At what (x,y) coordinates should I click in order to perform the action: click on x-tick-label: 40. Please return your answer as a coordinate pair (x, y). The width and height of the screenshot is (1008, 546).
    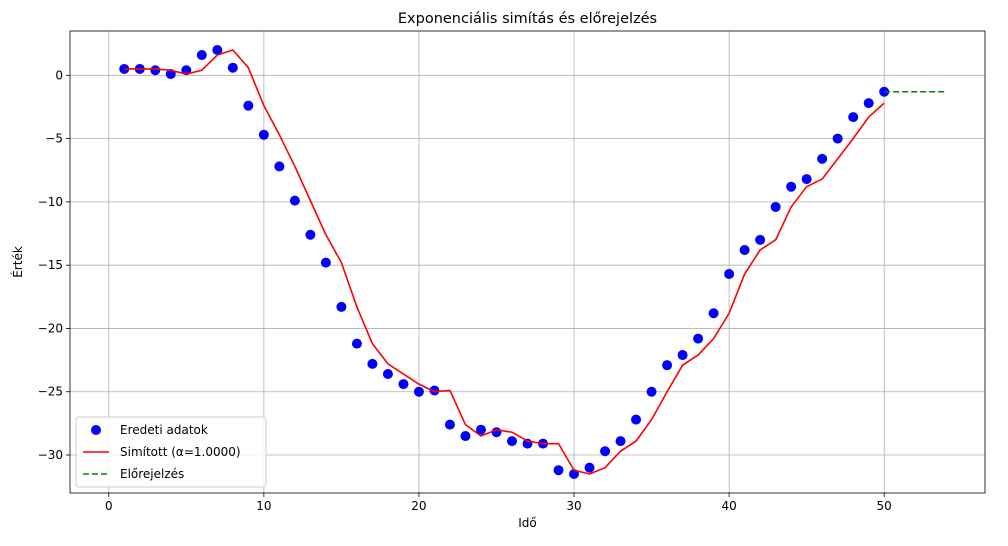
    Looking at the image, I should click on (728, 506).